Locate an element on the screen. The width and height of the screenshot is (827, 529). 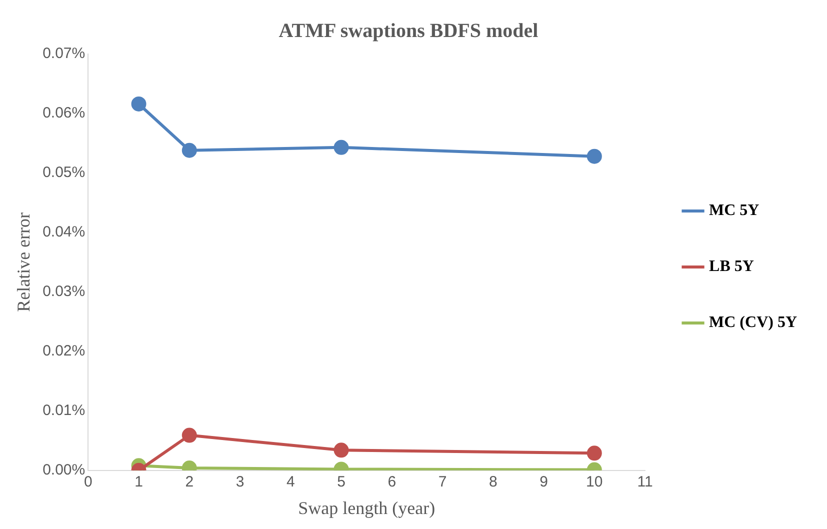
x-tick-label: 11 is located at coordinates (645, 482).